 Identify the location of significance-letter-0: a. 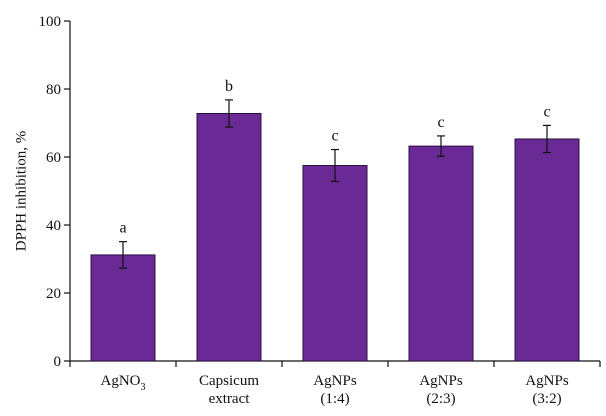
(122, 228).